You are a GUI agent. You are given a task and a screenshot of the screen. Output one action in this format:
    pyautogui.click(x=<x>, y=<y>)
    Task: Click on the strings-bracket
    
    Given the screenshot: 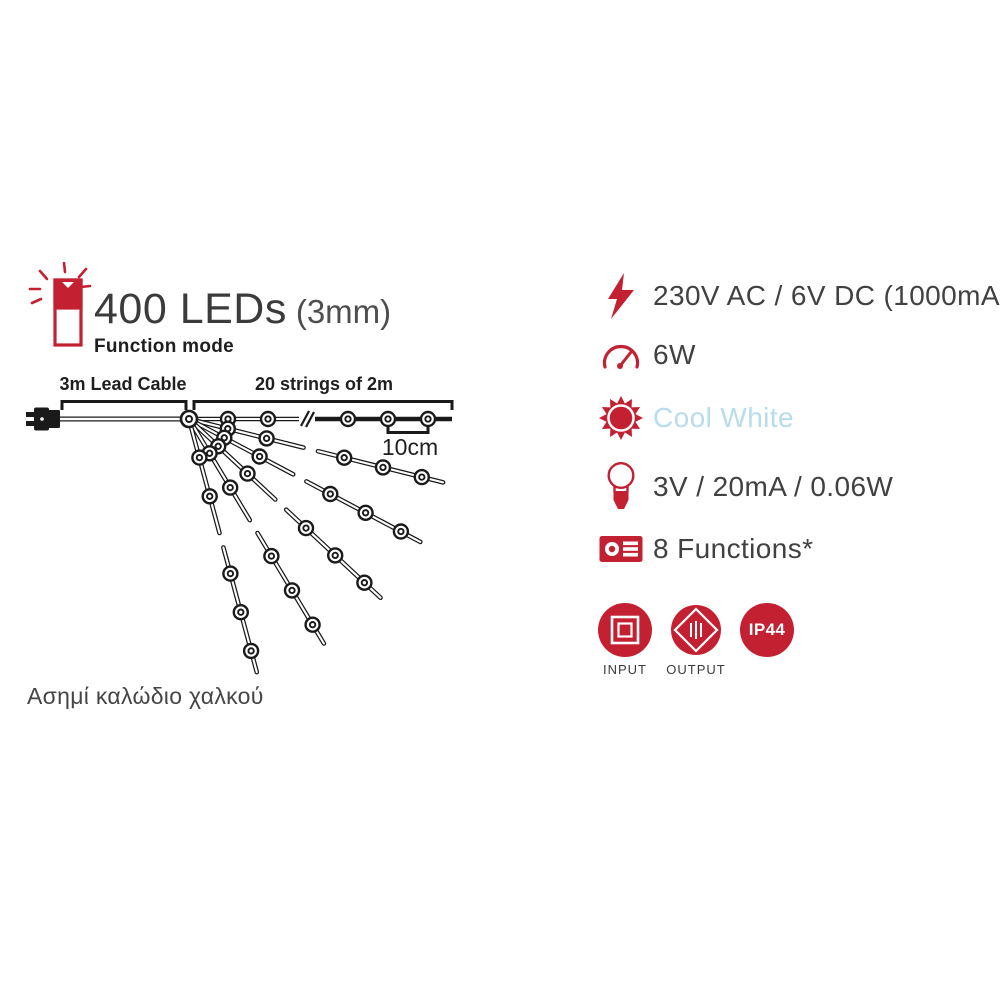 What is the action you would take?
    pyautogui.click(x=323, y=405)
    